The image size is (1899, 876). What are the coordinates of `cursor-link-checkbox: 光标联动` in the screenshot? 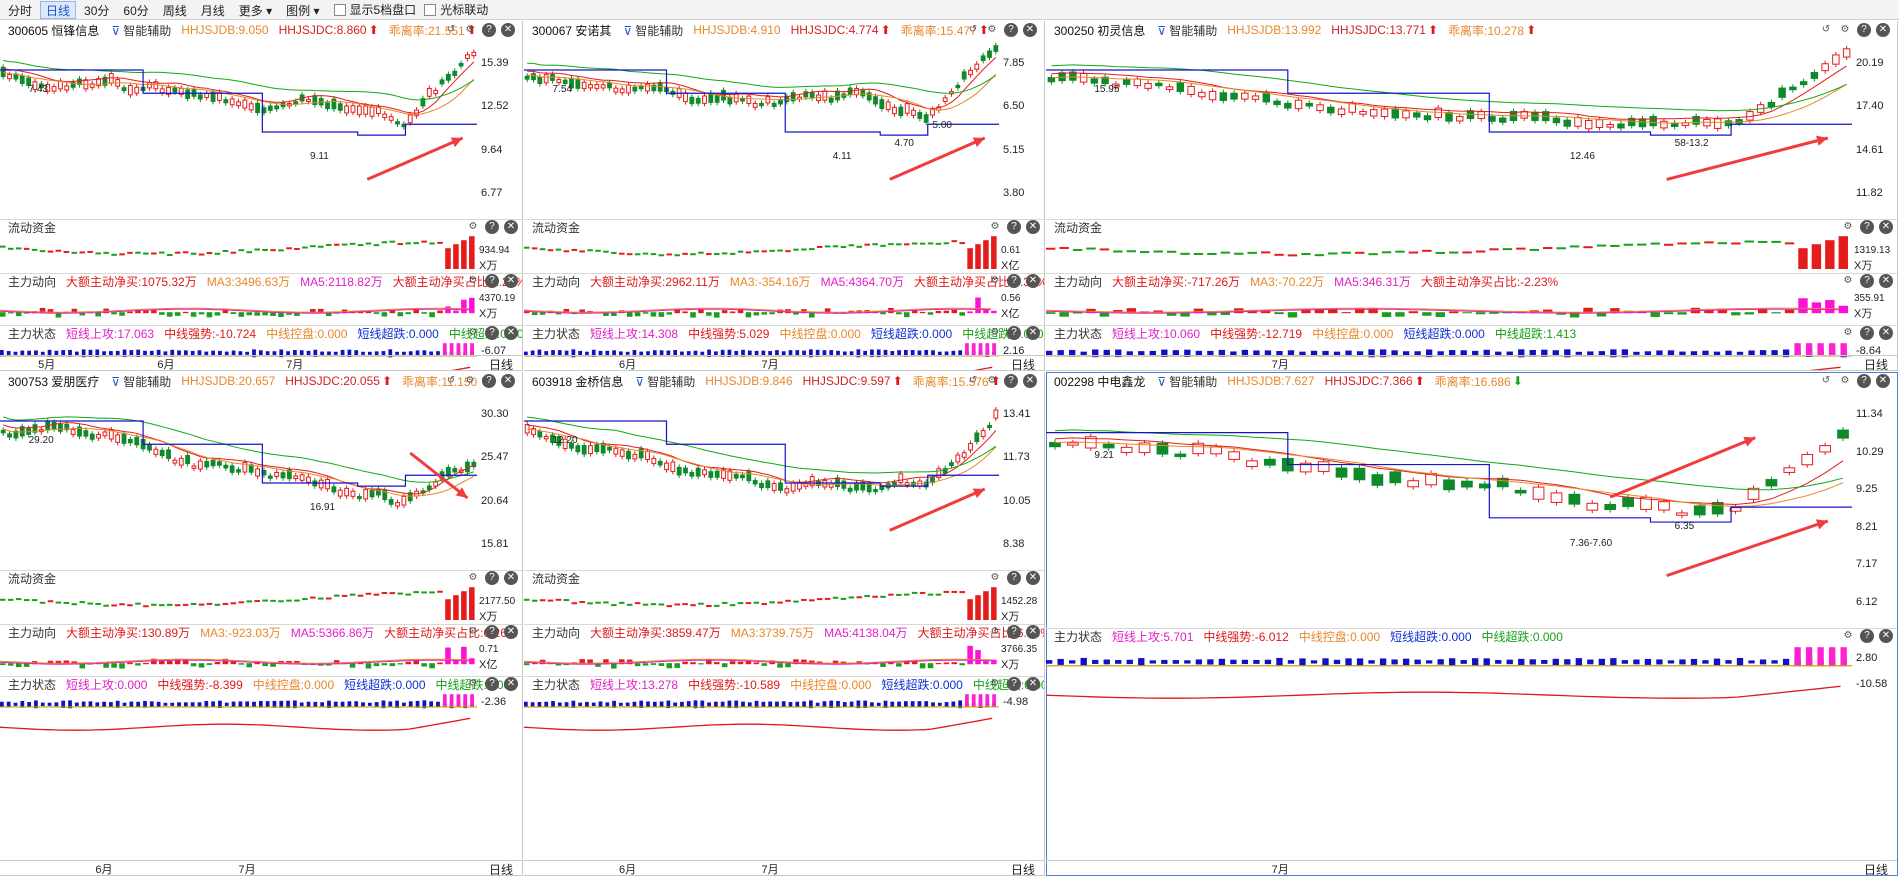 It's located at (456, 9).